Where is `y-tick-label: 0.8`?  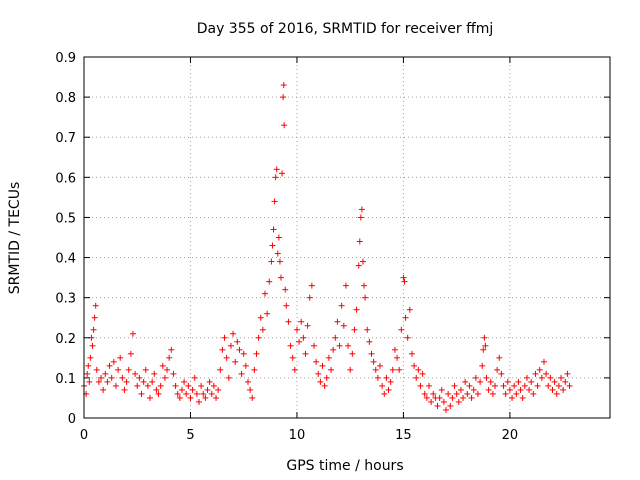 y-tick-label: 0.8 is located at coordinates (65, 98).